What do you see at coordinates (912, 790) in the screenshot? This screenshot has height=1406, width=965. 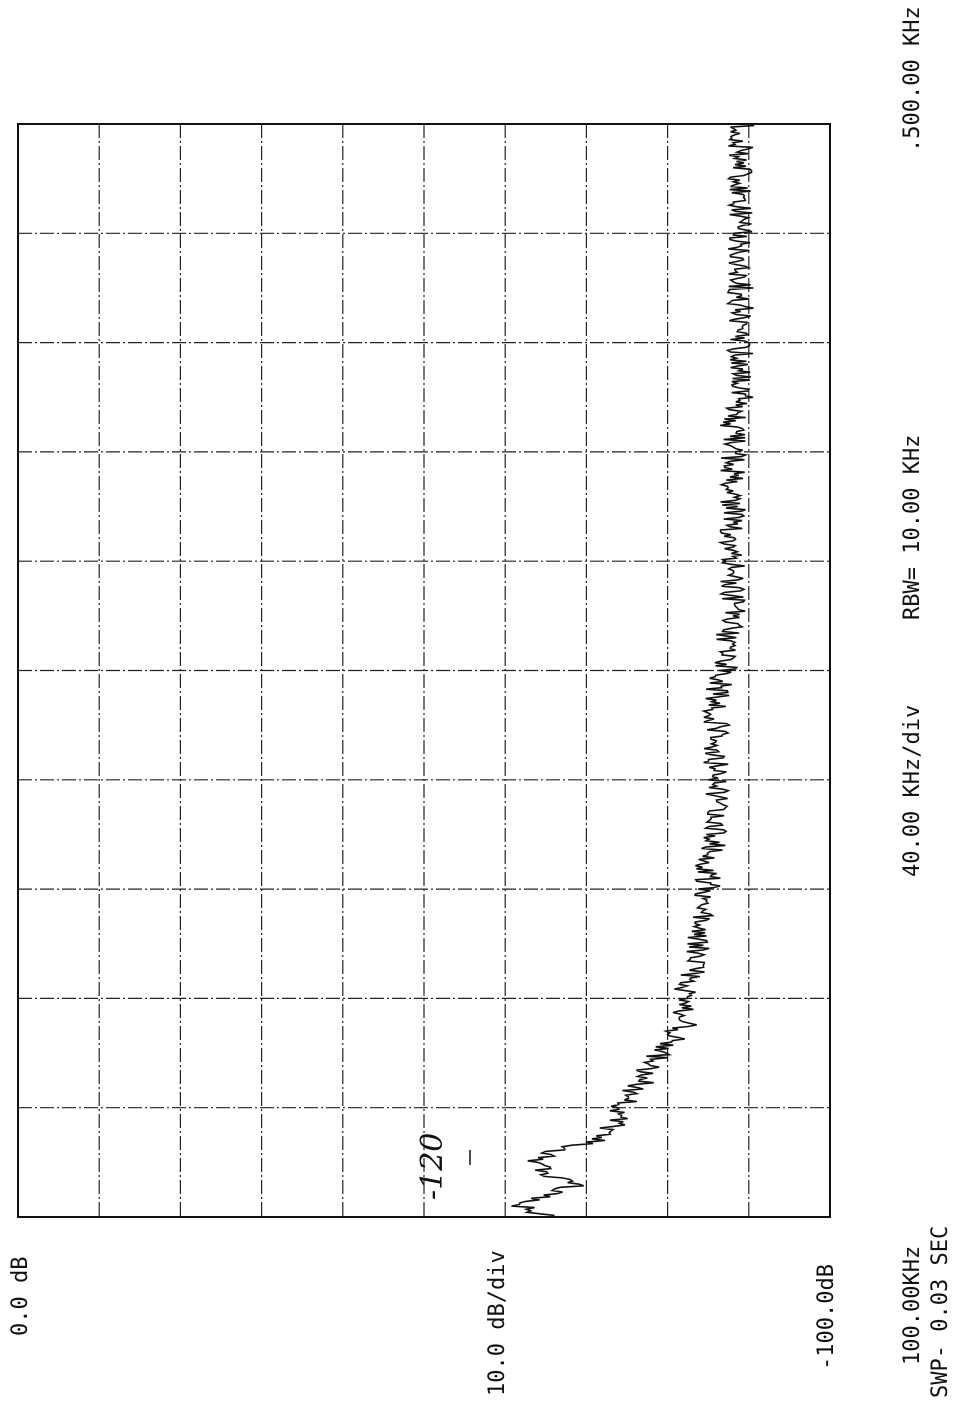 I see `x-axis-label: 40.00 KHz/div` at bounding box center [912, 790].